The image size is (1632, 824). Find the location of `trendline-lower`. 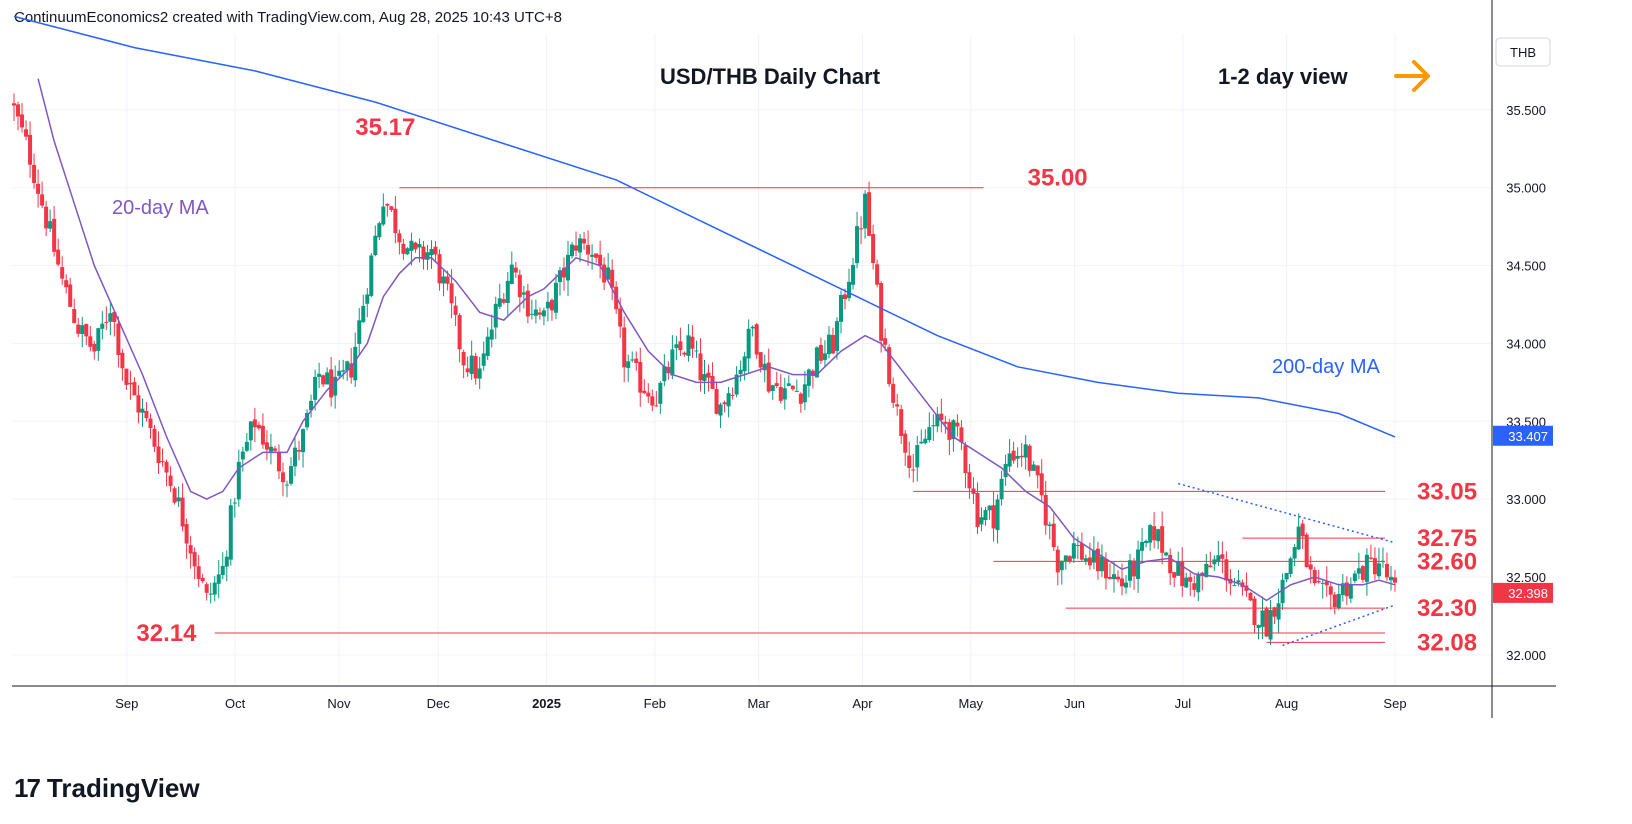

trendline-lower is located at coordinates (1339, 625).